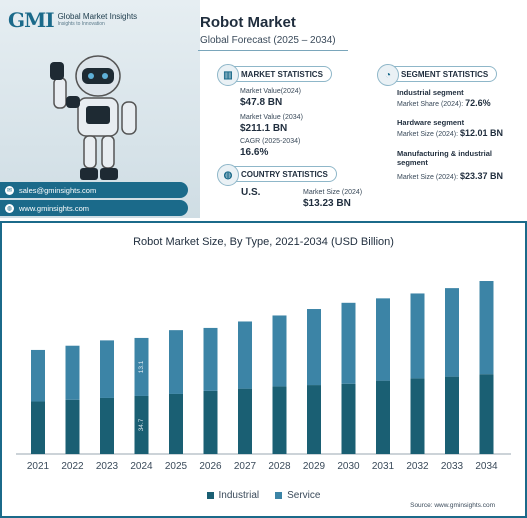  Describe the element at coordinates (348, 418) in the screenshot. I see `bar-industrial-2030` at that location.